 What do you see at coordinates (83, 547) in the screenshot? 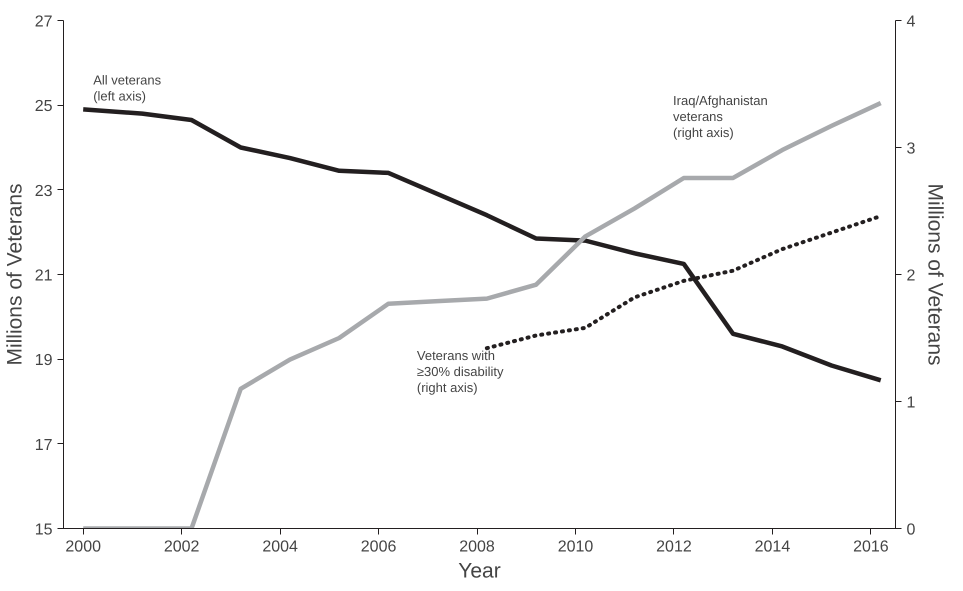
I see `x-tick-label: 2000` at bounding box center [83, 547].